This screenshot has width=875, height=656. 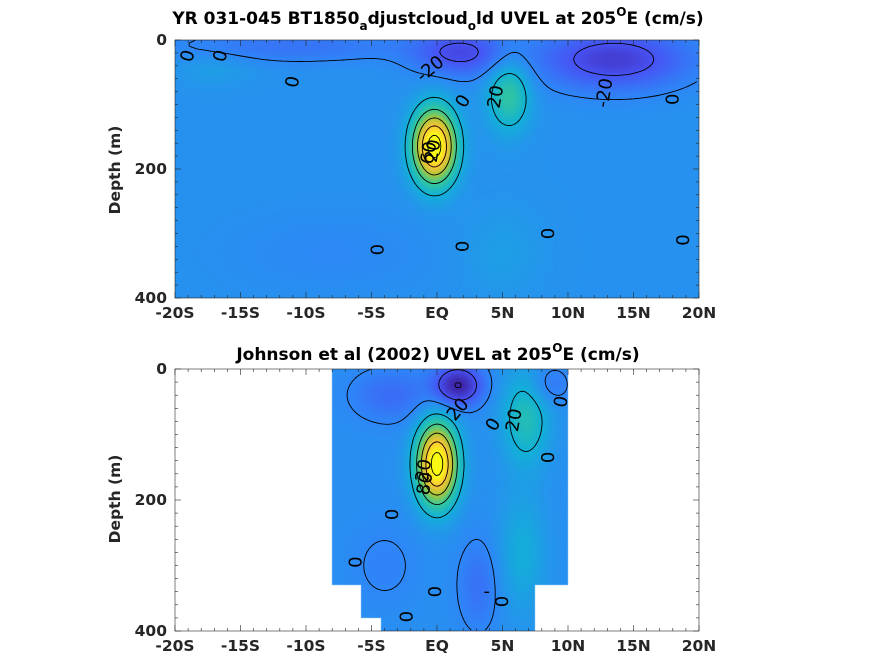 What do you see at coordinates (568, 313) in the screenshot?
I see `top-x-tick-label: 10N` at bounding box center [568, 313].